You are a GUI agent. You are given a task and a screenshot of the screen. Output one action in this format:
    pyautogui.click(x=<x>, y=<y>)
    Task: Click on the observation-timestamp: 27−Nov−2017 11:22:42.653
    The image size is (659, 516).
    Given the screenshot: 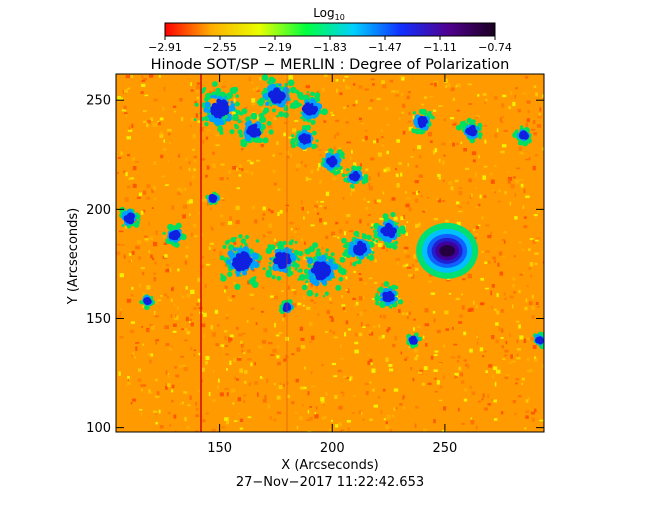 What is the action you would take?
    pyautogui.click(x=330, y=482)
    